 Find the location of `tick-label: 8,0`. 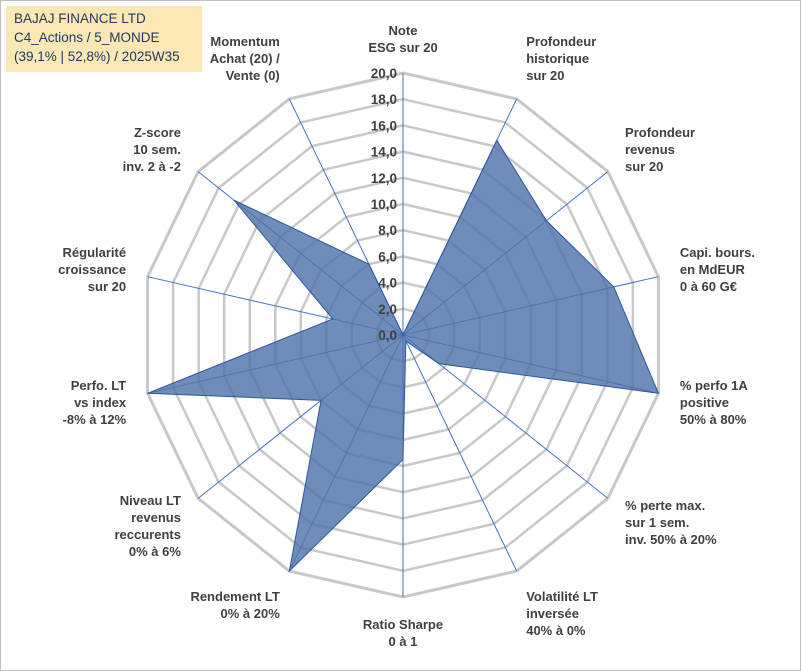

tick-label: 8,0 is located at coordinates (387, 230).